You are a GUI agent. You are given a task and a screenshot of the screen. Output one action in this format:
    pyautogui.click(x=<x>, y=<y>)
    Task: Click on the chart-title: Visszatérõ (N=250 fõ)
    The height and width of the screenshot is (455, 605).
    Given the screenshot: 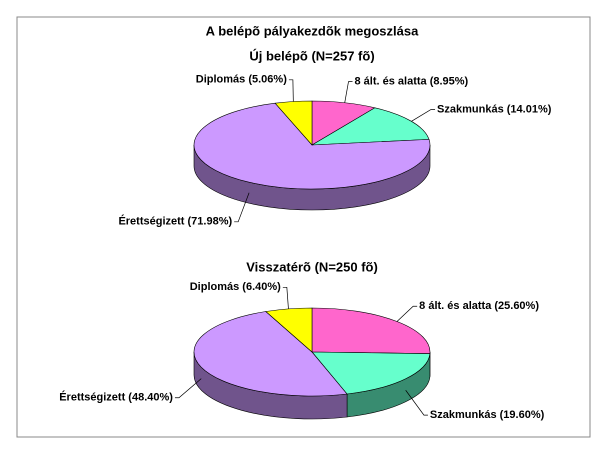 What is the action you would take?
    pyautogui.click(x=312, y=266)
    